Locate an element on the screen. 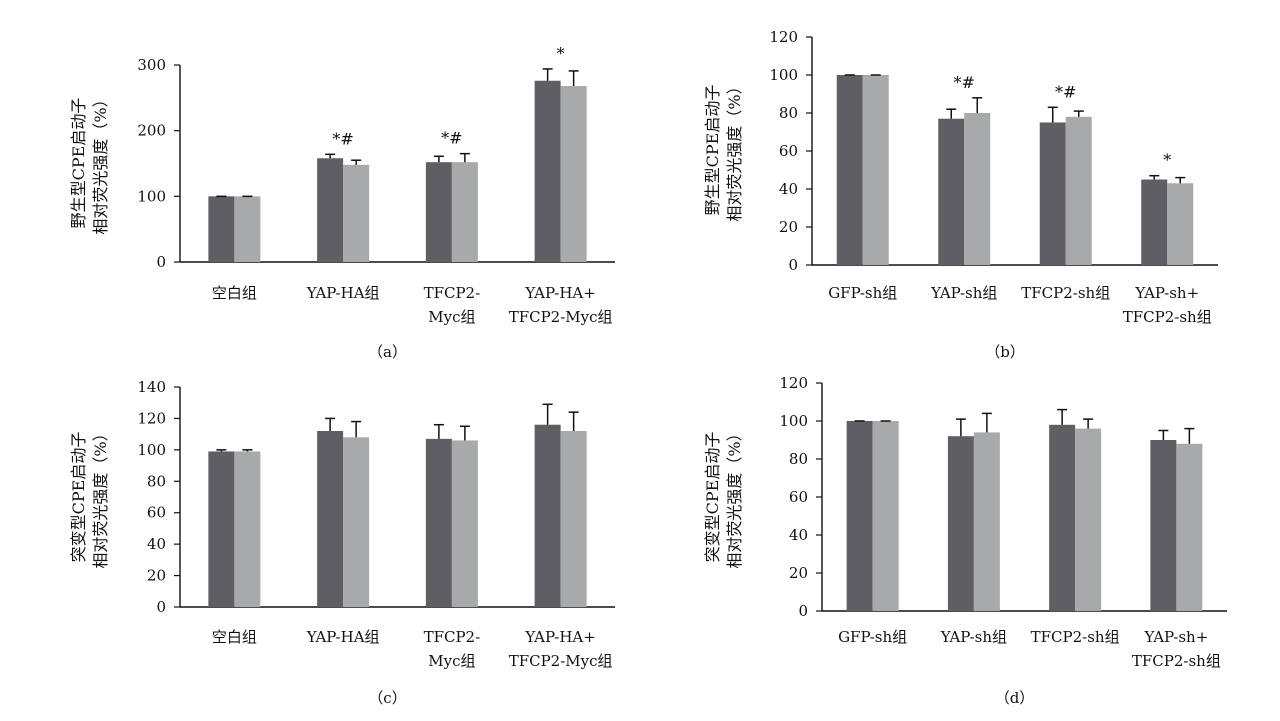  panel-label: （d） is located at coordinates (1015, 698).